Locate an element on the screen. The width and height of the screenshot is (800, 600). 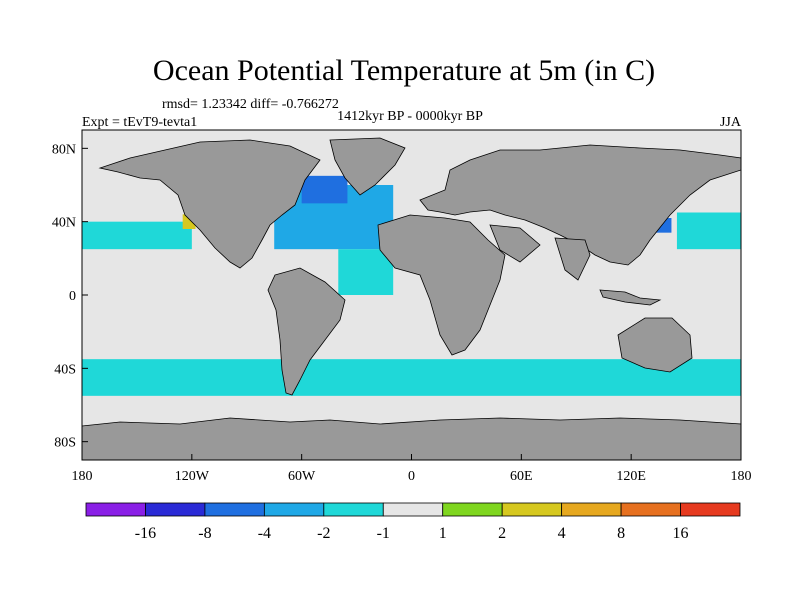
colorbar-label: -4 is located at coordinates (264, 533).